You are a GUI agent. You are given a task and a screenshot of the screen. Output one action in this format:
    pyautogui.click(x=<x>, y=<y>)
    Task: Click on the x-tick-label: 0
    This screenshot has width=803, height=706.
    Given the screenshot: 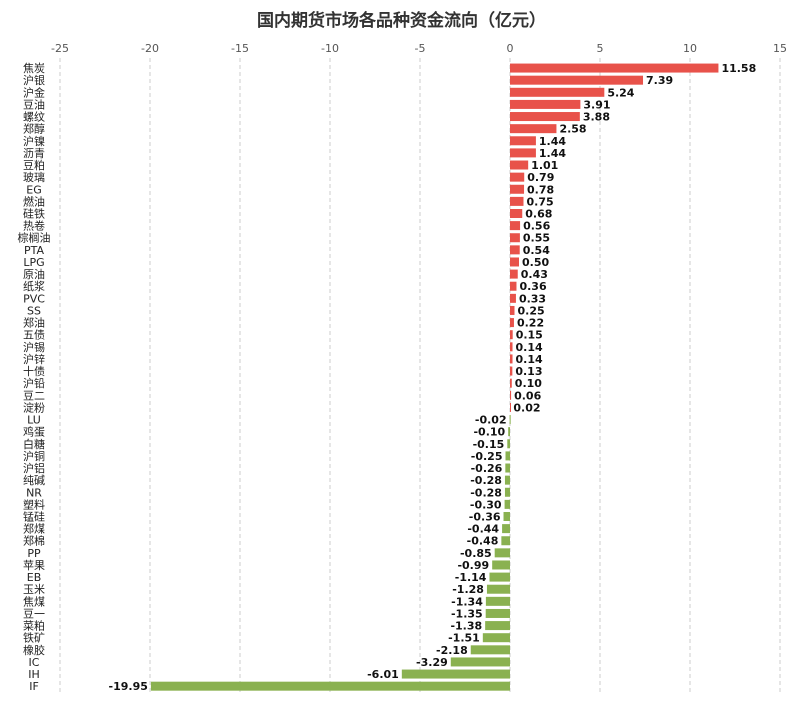 What is the action you would take?
    pyautogui.click(x=510, y=48)
    